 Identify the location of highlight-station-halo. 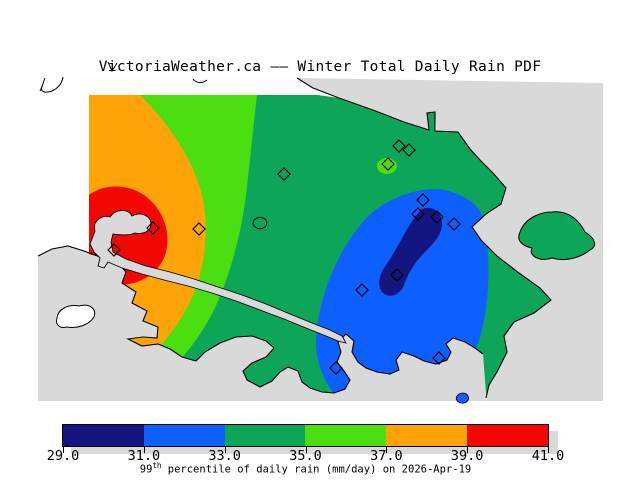
(387, 166).